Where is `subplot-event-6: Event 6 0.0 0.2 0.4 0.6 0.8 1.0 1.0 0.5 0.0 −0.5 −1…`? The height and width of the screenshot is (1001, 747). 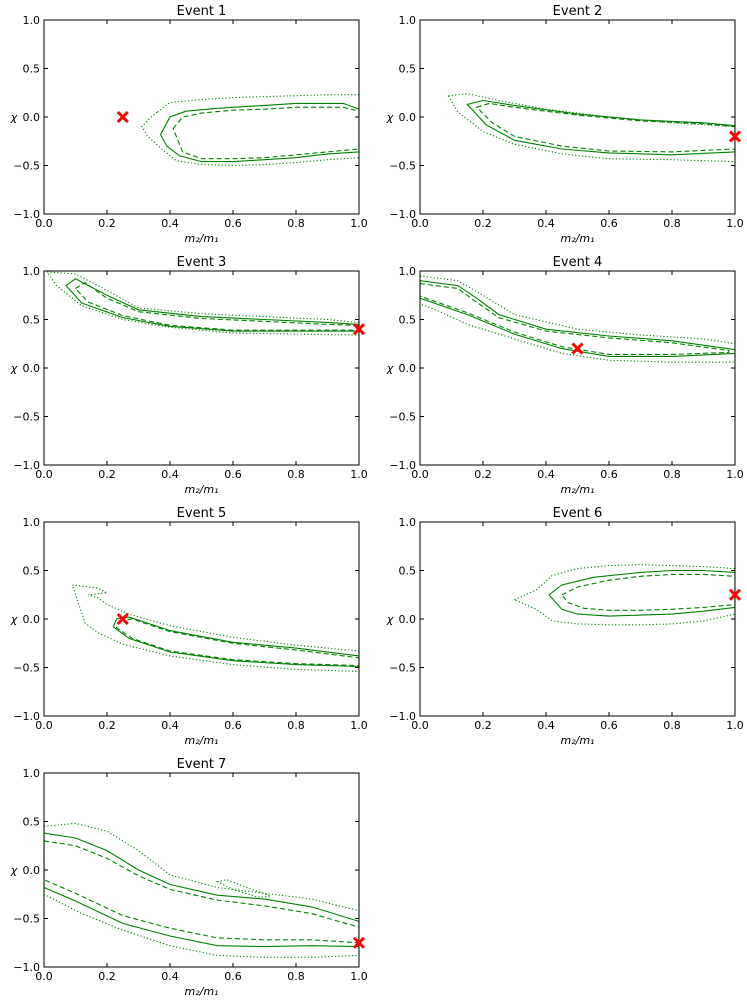
subplot-event-6: Event 6 0.0 0.2 0.4 0.6 0.8 1.0 1.0 0.5 0.0 −0.5 −1… is located at coordinates (565, 626).